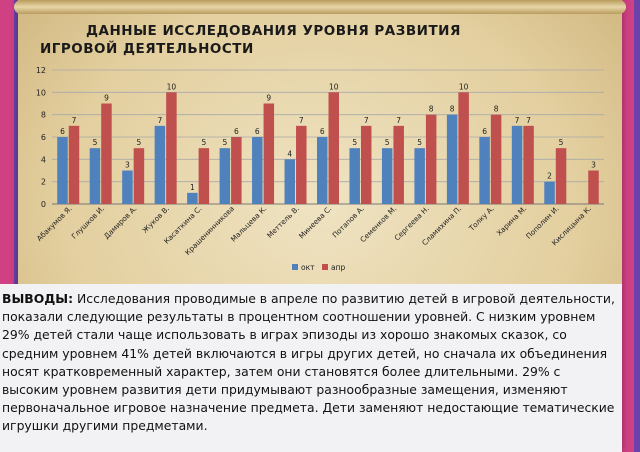  I want to click on x-category-label: Дамиров А., so click(120, 222).